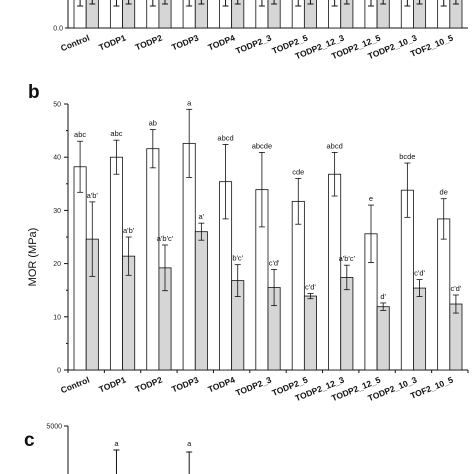 The height and width of the screenshot is (474, 474). Describe the element at coordinates (253, 43) in the screenshot. I see `a-xtick-label: TODP2_3` at that location.